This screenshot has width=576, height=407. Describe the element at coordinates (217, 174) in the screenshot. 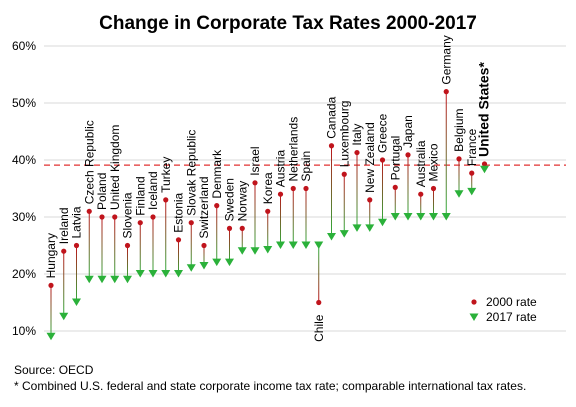

I see `category-label: Denmark` at that location.